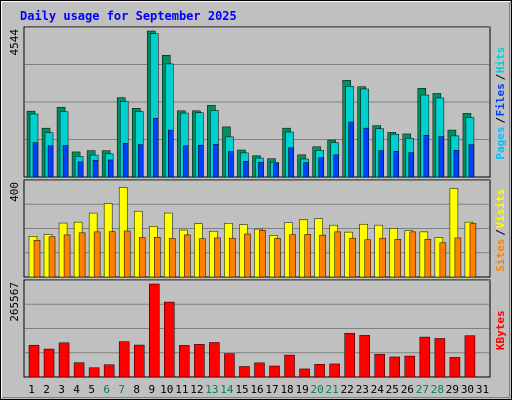 This screenshot has height=400, width=512. Describe the element at coordinates (437, 389) in the screenshot. I see `x-tick-label: 28` at that location.